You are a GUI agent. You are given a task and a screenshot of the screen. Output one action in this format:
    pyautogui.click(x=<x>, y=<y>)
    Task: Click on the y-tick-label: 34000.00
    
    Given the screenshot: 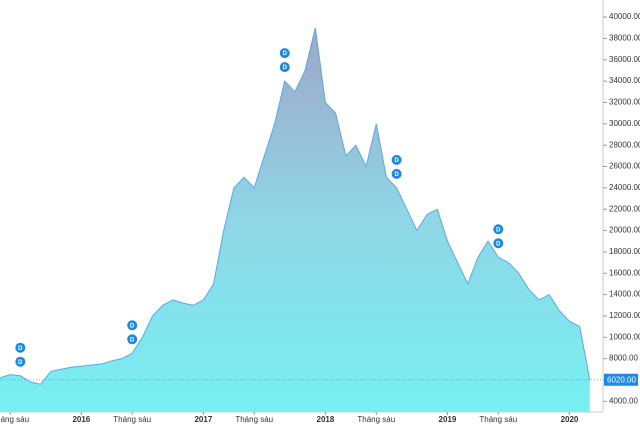 What is the action you would take?
    pyautogui.click(x=624, y=80)
    